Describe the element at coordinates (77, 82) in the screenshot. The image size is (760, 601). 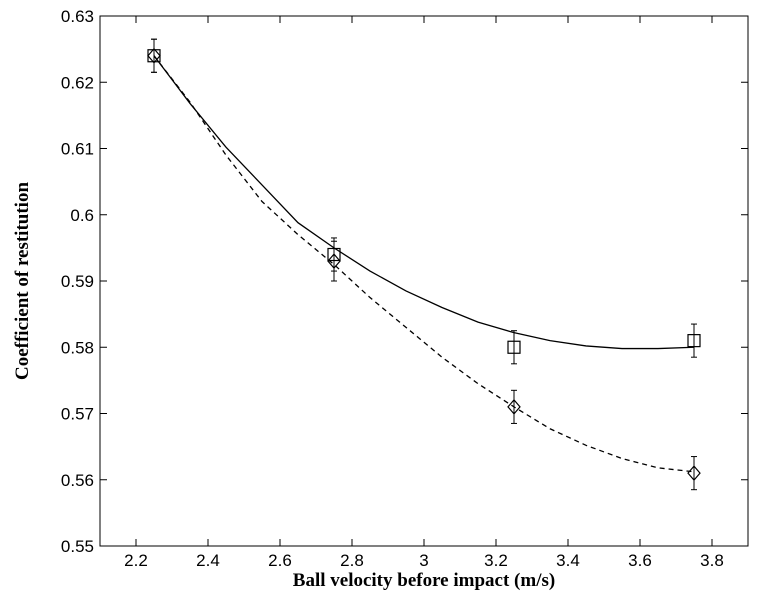
I see `y-tick-label: 0.62` at that location.